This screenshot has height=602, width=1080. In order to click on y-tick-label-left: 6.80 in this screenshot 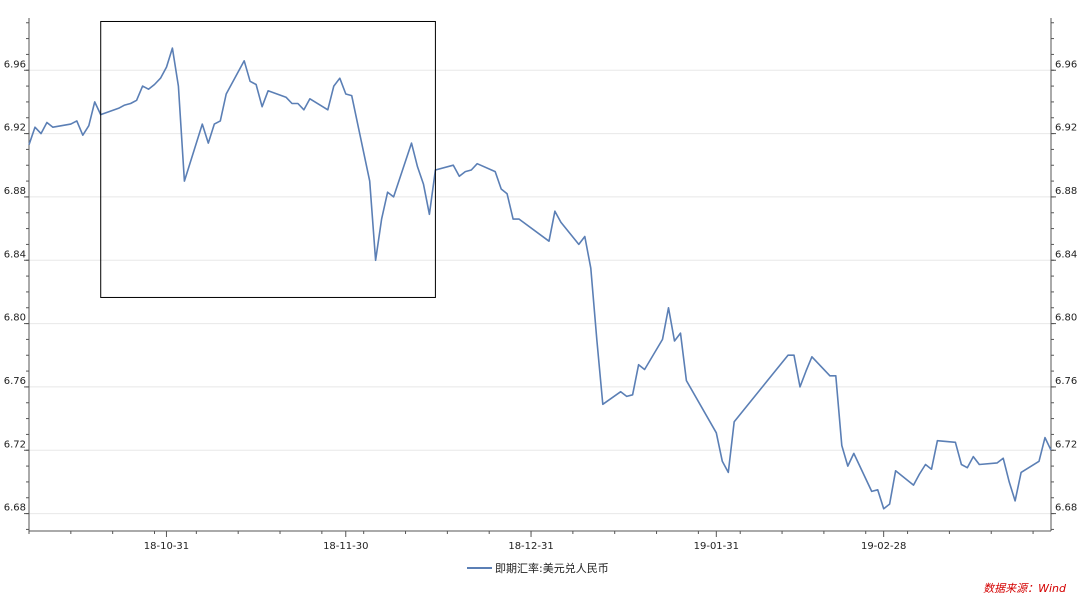, I will do `click(15, 318)`.